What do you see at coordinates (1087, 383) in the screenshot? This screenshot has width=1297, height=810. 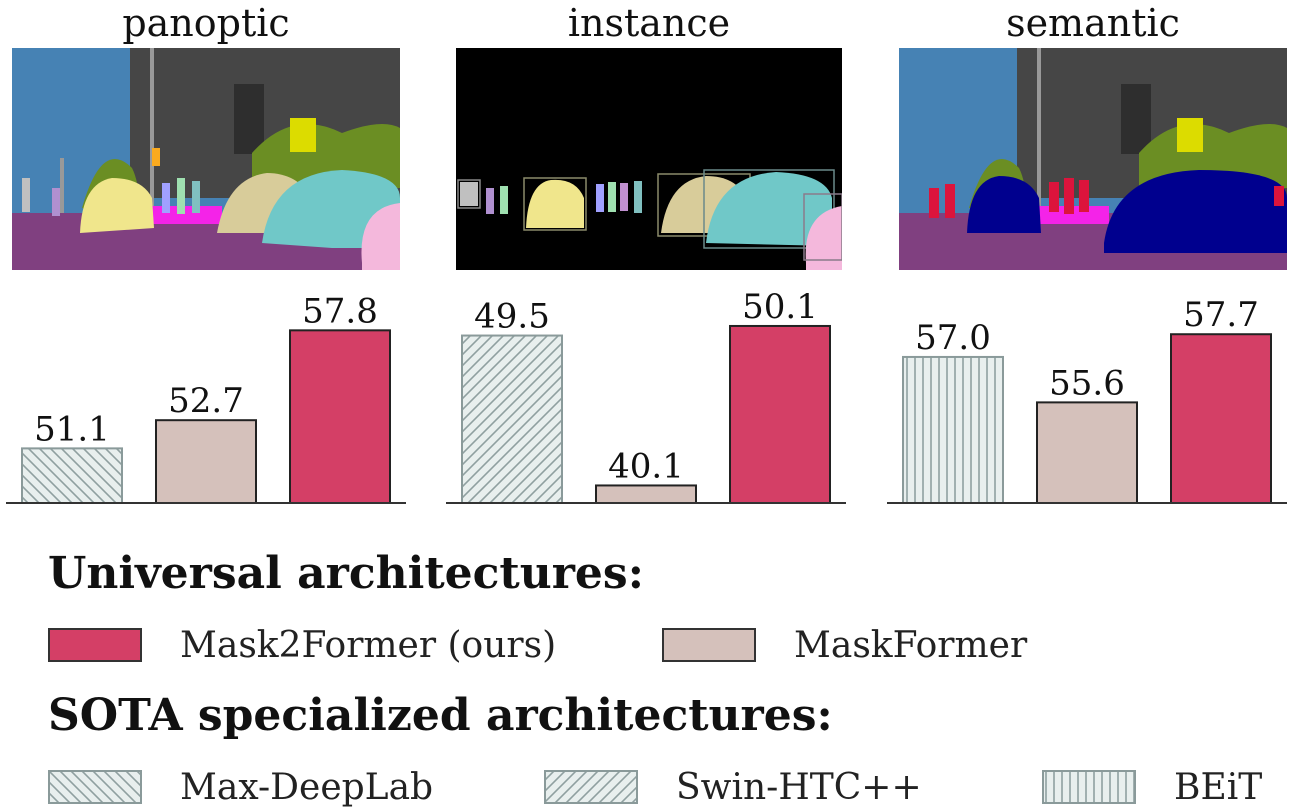 I see `bar-value-label-semantic-maskformer: 55.6` at bounding box center [1087, 383].